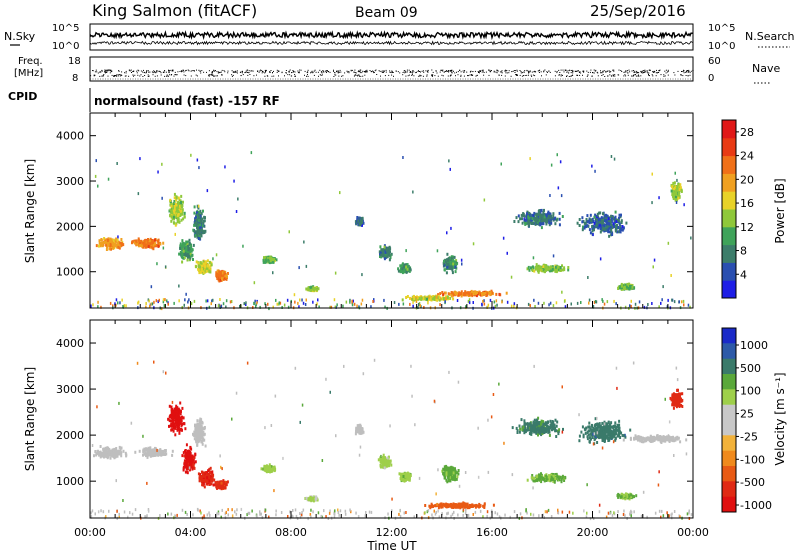 This screenshot has width=800, height=558. I want to click on power-y-label: Slant Range [km], so click(30, 211).